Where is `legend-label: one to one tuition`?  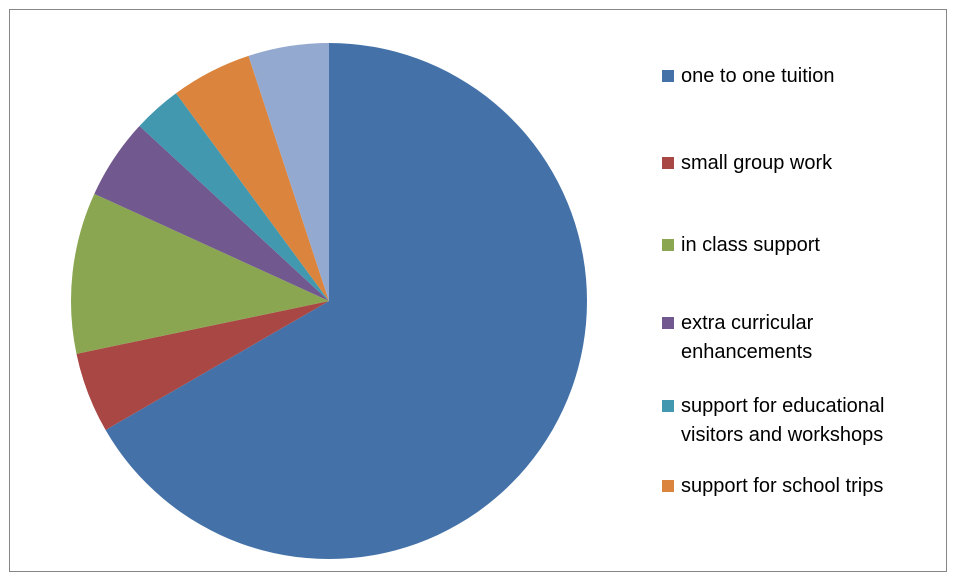
legend-label: one to one tuition is located at coordinates (758, 76).